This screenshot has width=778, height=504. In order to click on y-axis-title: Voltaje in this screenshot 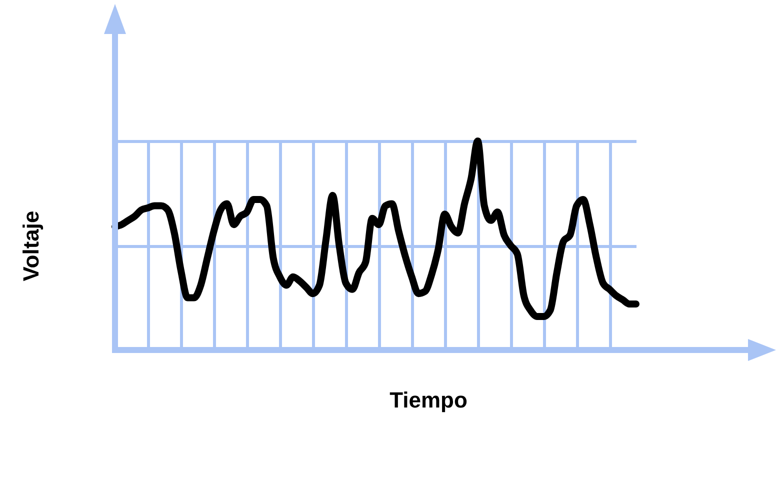, I will do `click(31, 246)`.